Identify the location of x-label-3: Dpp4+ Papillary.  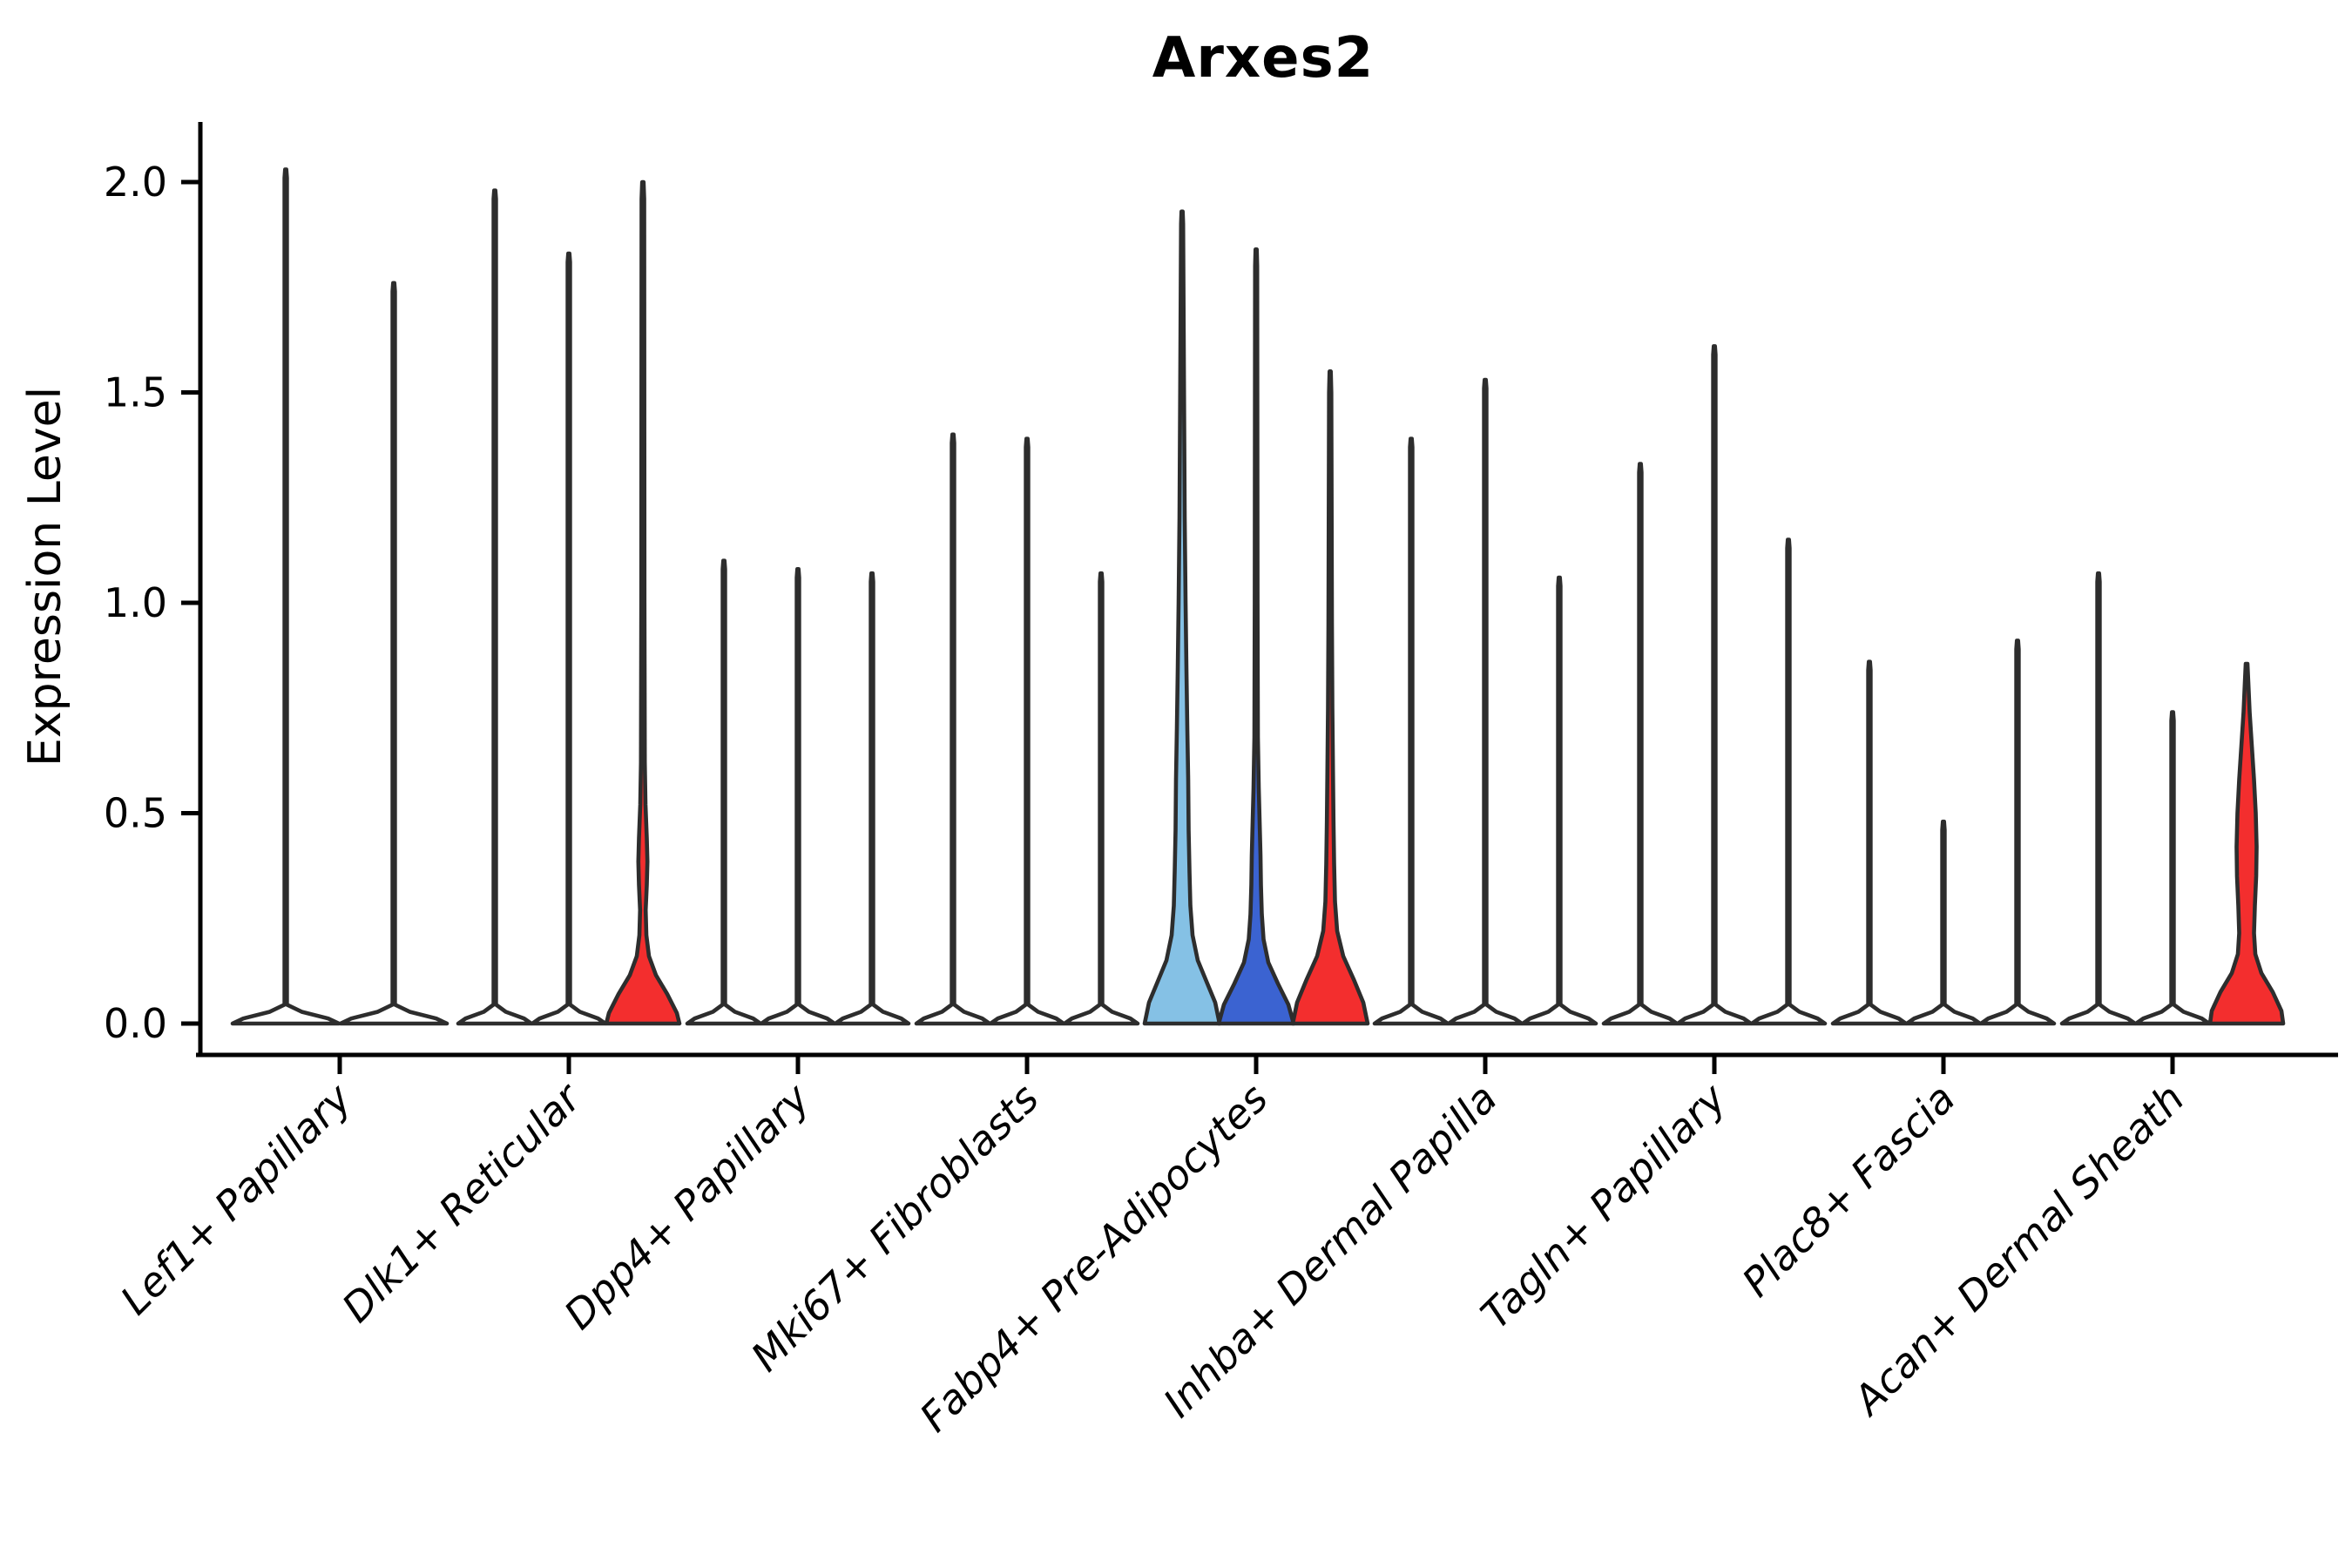
(687, 1206).